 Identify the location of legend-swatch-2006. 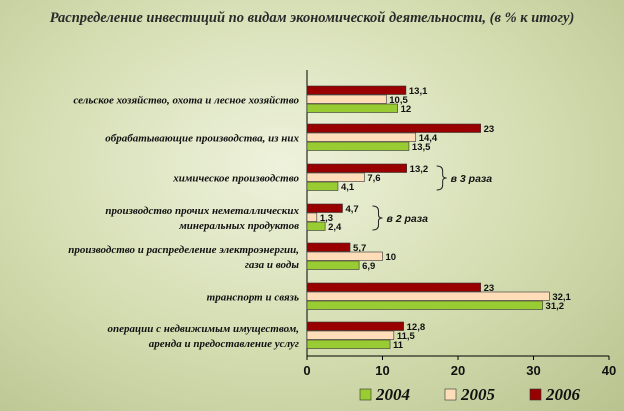
(535, 394).